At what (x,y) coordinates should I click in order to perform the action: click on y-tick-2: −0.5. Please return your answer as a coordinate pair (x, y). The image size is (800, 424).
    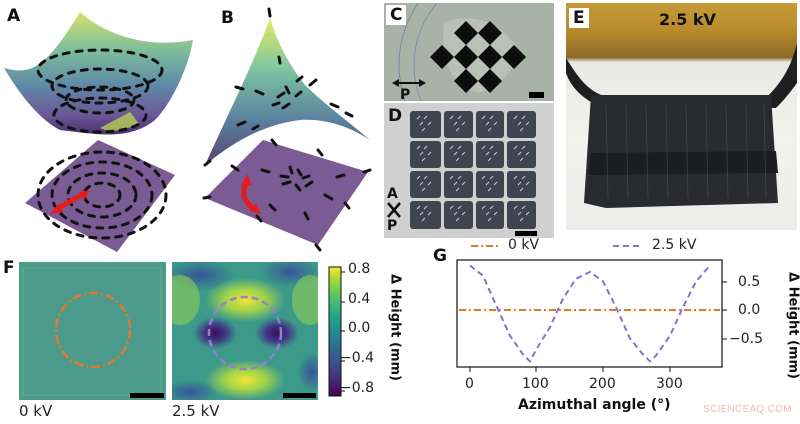
    Looking at the image, I should click on (746, 339).